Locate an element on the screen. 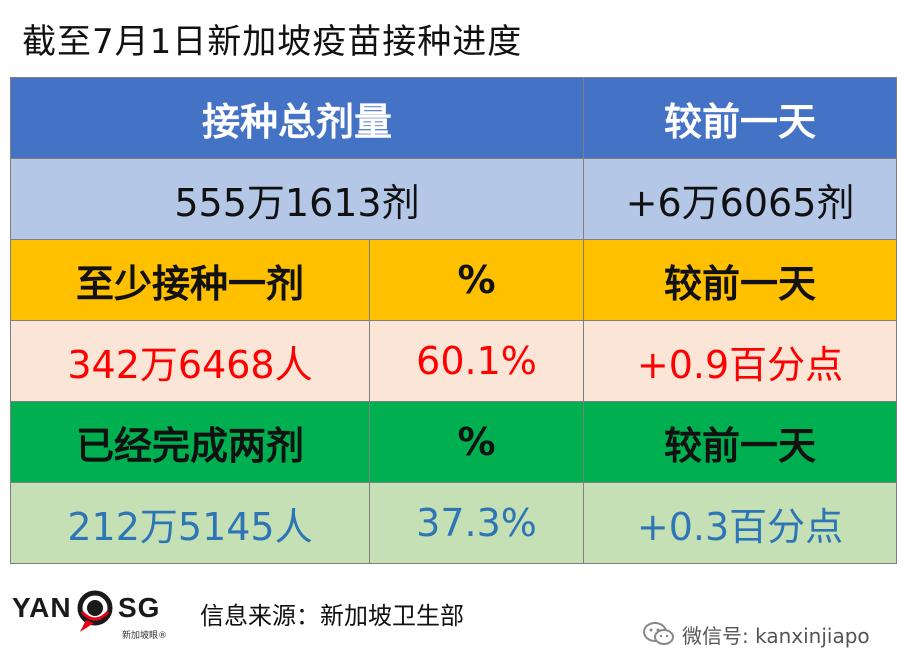  one-dose-count: 342万6468人 is located at coordinates (190, 361).